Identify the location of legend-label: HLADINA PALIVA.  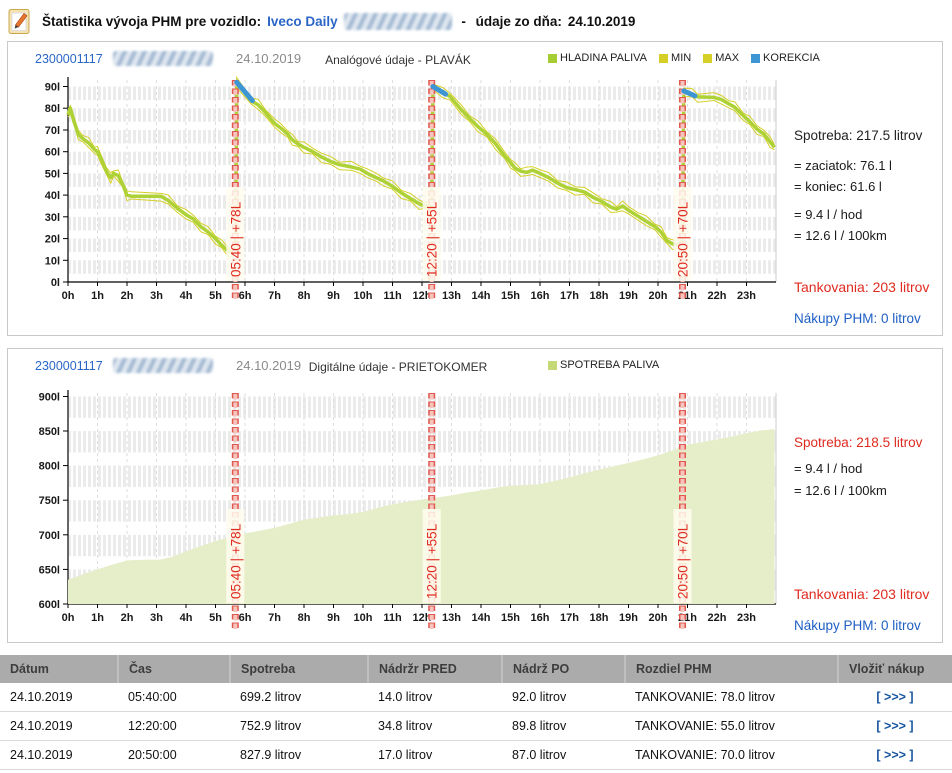
(604, 58).